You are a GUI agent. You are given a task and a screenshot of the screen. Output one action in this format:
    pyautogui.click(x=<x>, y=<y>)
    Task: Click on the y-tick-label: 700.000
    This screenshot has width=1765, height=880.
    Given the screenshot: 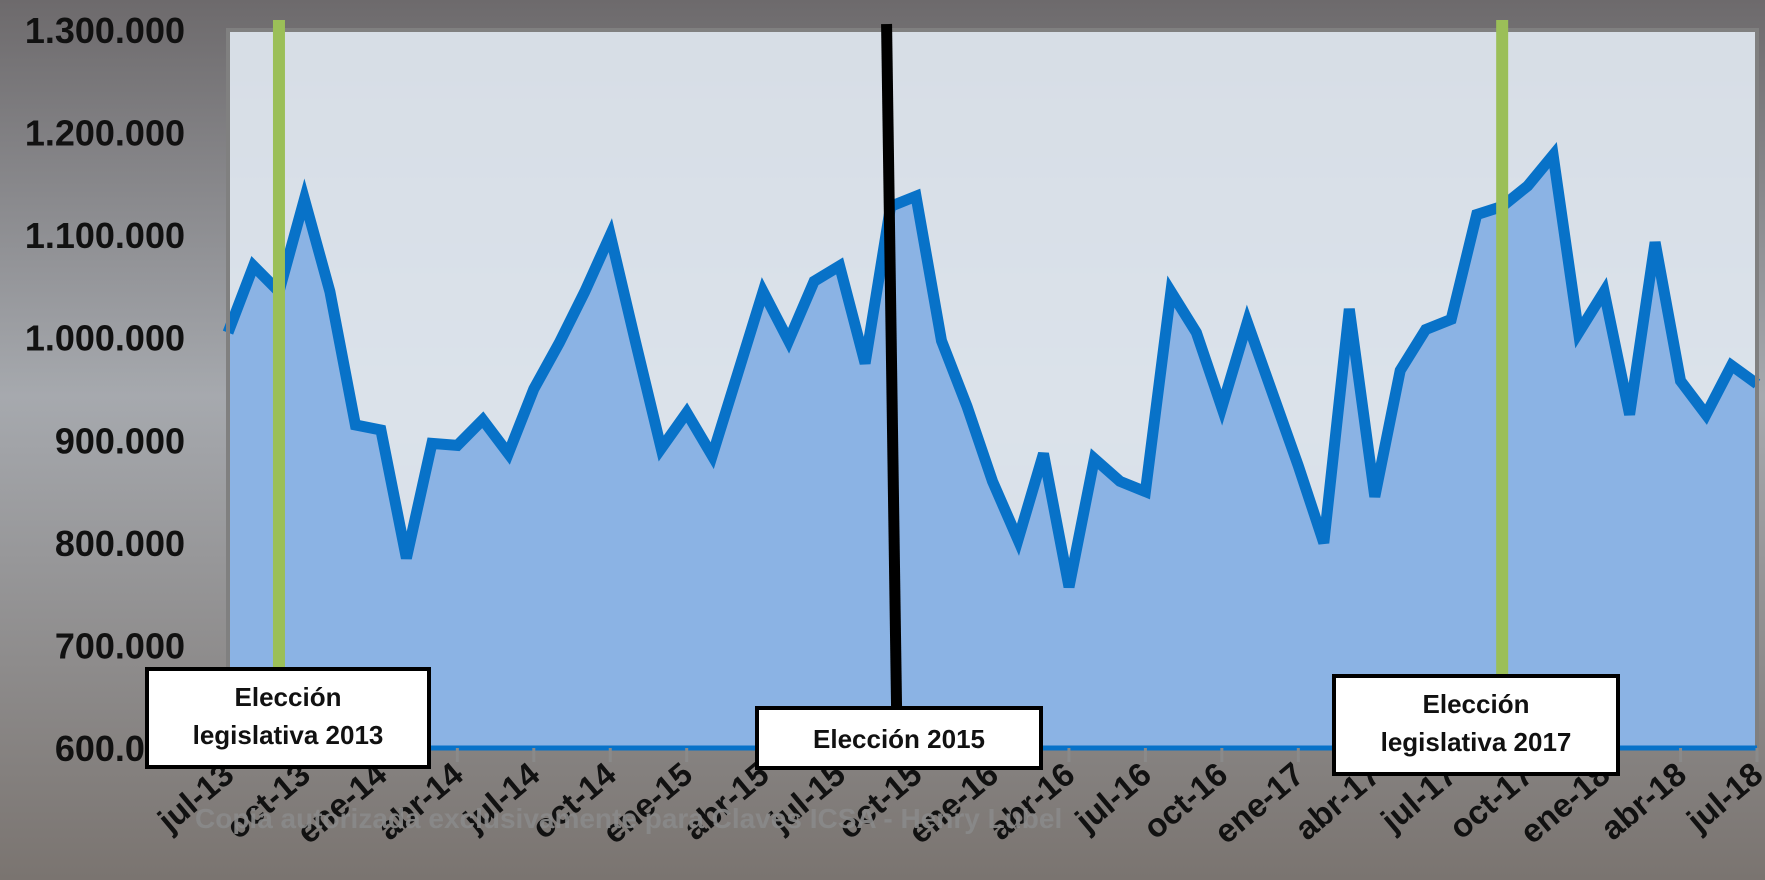 What is the action you would take?
    pyautogui.click(x=120, y=645)
    